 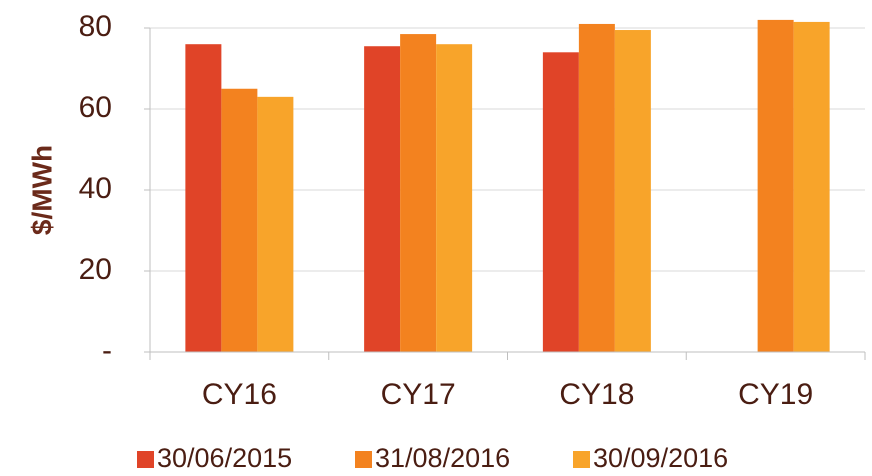 I want to click on y-tick-label: 80, so click(x=95, y=26).